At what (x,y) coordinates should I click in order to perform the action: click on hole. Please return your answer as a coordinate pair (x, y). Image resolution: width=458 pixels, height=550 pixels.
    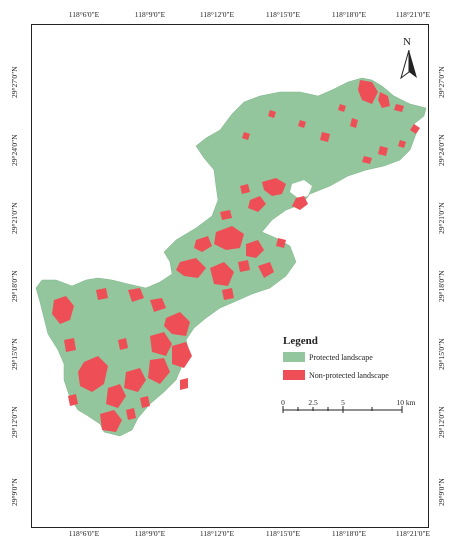
    Looking at the image, I should click on (301, 189).